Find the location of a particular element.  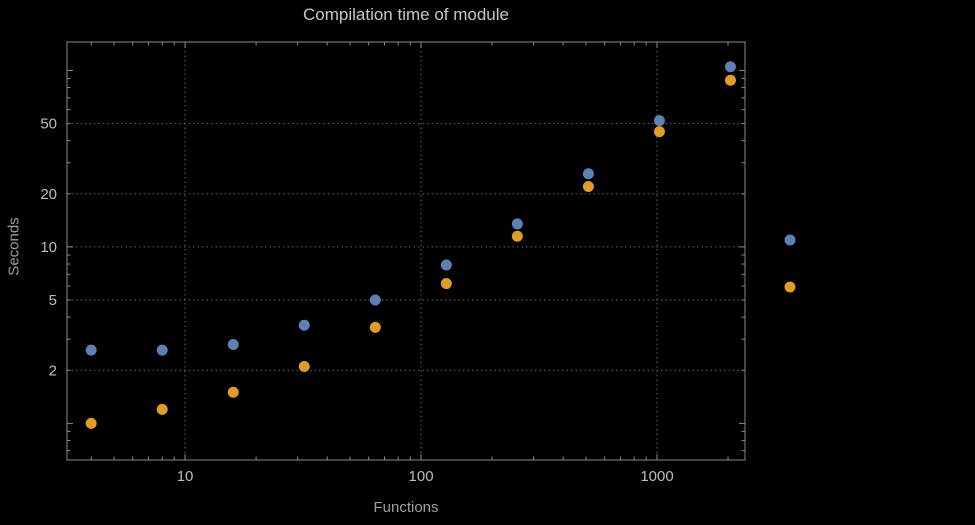

x-axis-label: Functions is located at coordinates (406, 507).